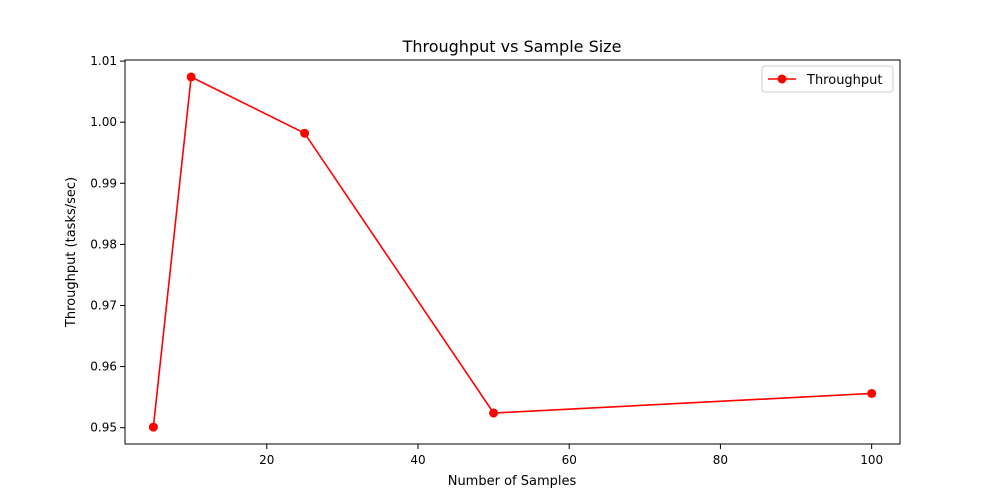 The width and height of the screenshot is (1000, 500). What do you see at coordinates (103, 367) in the screenshot?
I see `y-tick-label: 0.96` at bounding box center [103, 367].